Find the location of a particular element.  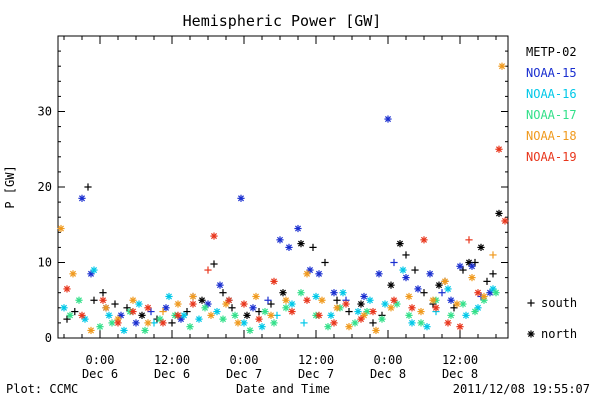

y-axis-label: P [GW] is located at coordinates (10, 186).